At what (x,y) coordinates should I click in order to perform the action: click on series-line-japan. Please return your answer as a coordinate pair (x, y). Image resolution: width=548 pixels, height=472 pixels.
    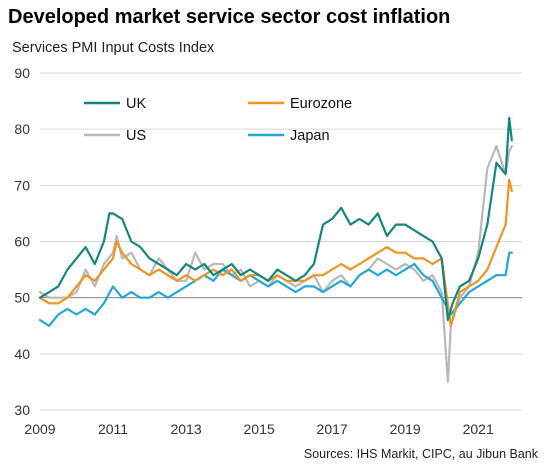
    Looking at the image, I should click on (275, 289).